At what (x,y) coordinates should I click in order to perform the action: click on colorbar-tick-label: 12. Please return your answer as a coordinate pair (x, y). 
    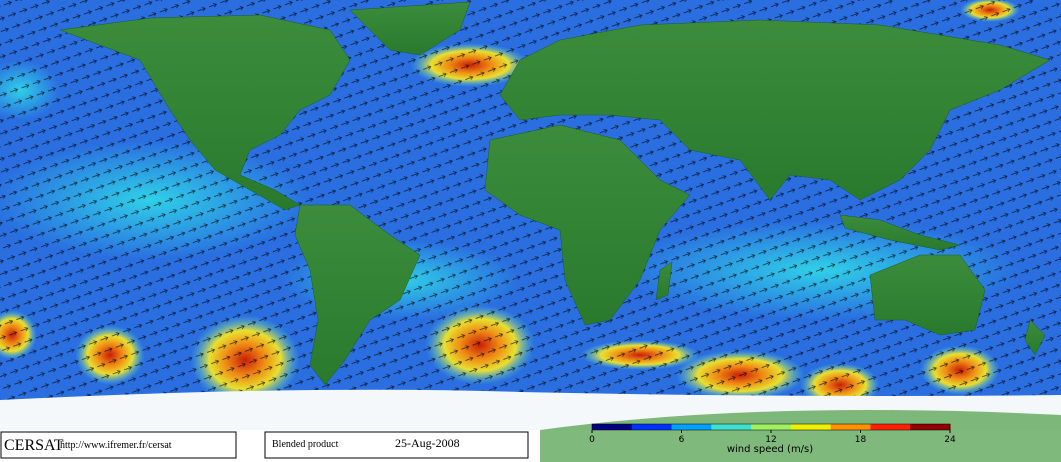
    Looking at the image, I should click on (770, 440).